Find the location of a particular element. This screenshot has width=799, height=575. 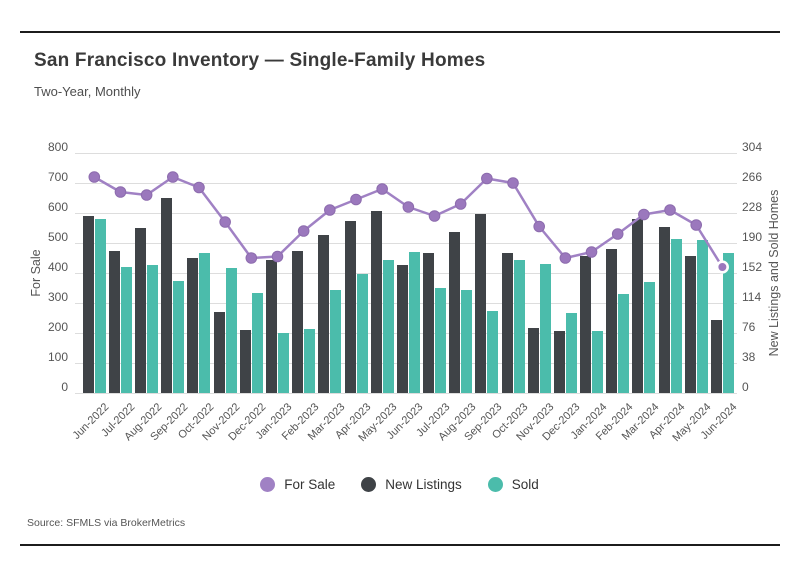

bar-sold-Jan-2024 is located at coordinates (598, 362).